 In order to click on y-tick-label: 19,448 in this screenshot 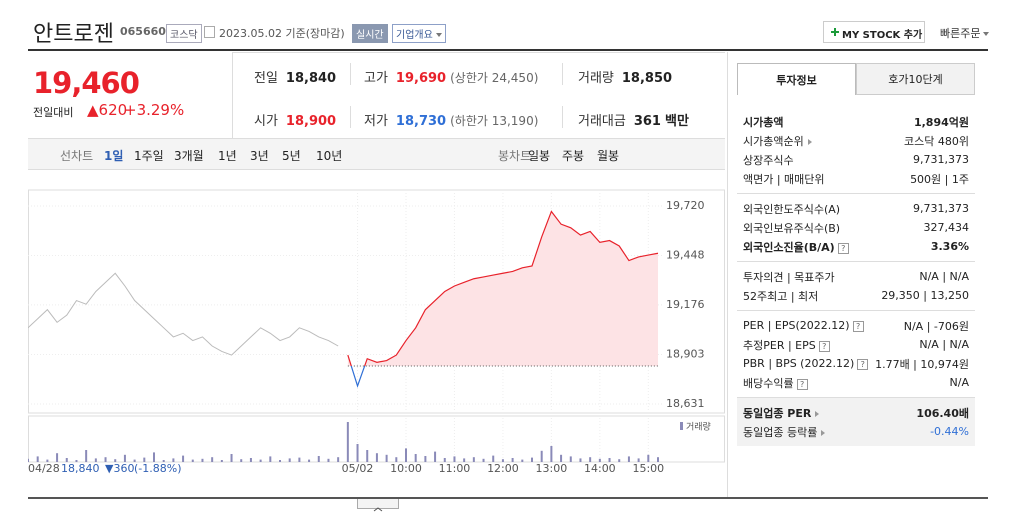, I will do `click(685, 254)`.